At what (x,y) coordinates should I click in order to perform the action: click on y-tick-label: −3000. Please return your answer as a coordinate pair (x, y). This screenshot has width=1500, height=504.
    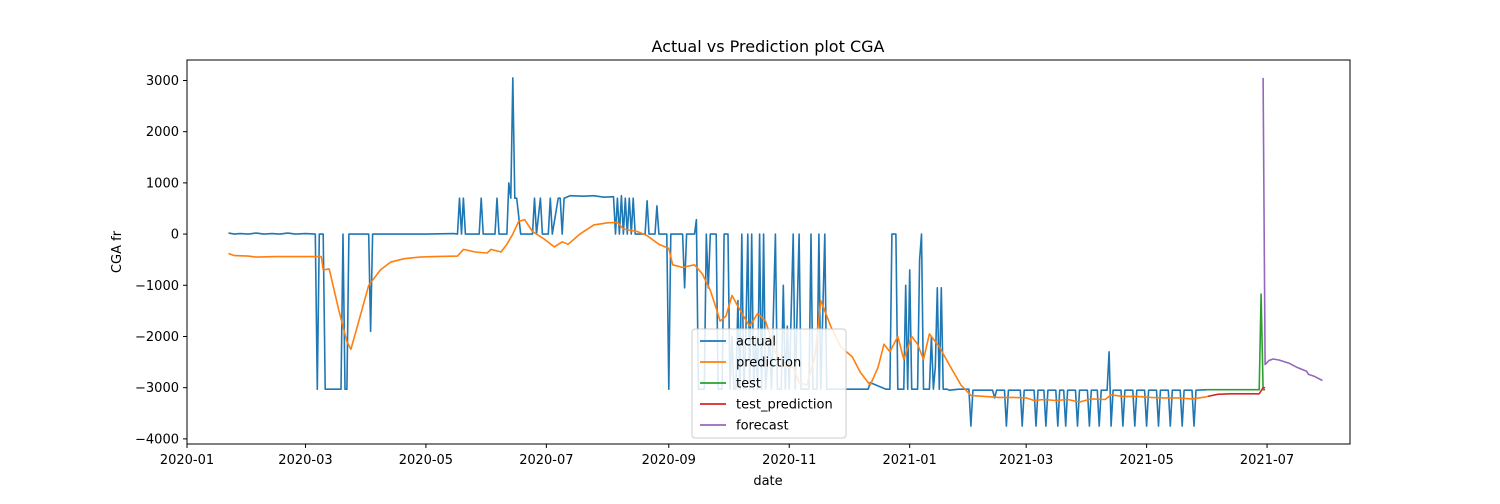
    Looking at the image, I should click on (157, 388).